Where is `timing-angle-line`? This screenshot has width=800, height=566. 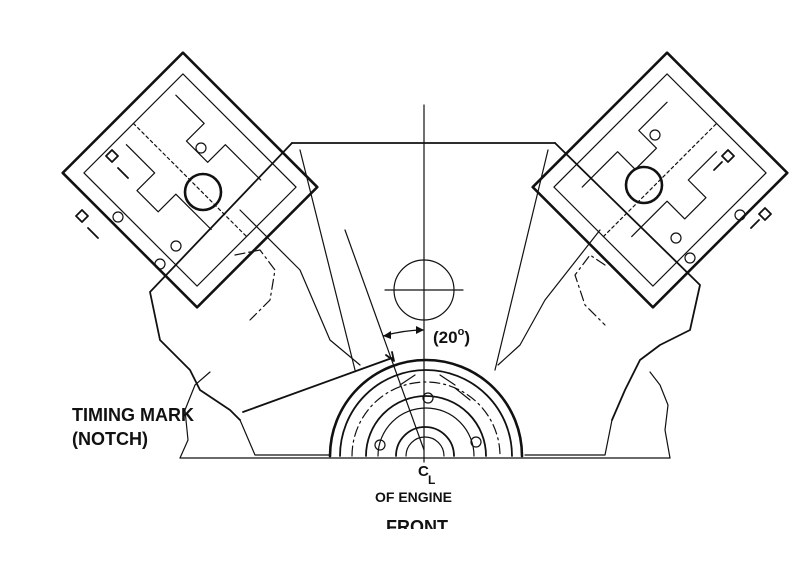
timing-angle-line is located at coordinates (384, 340).